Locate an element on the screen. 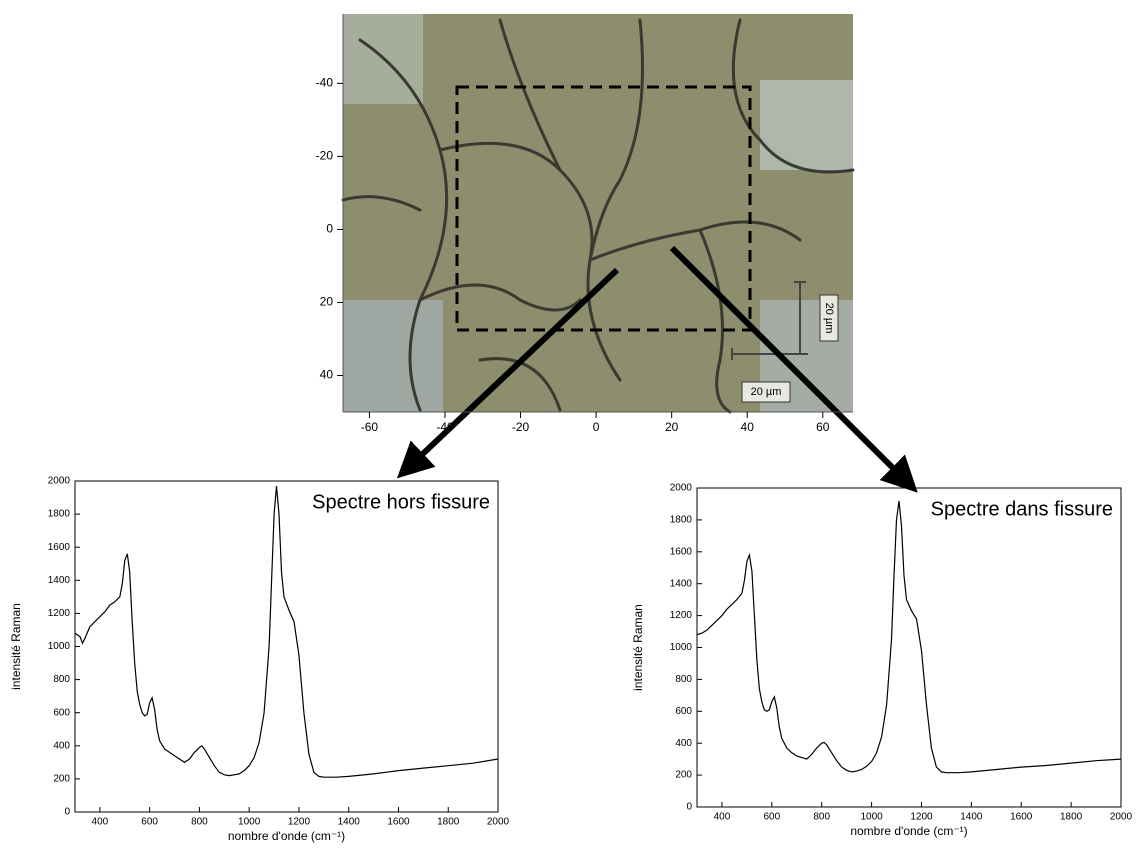 The height and width of the screenshot is (857, 1138). y-tick-label: -20 is located at coordinates (325, 156).